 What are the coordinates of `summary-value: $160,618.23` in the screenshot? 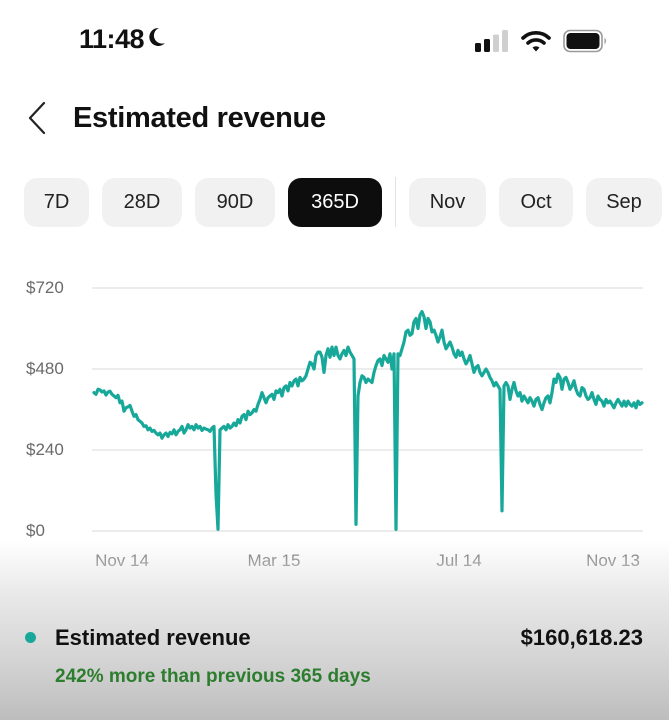 It's located at (581, 637).